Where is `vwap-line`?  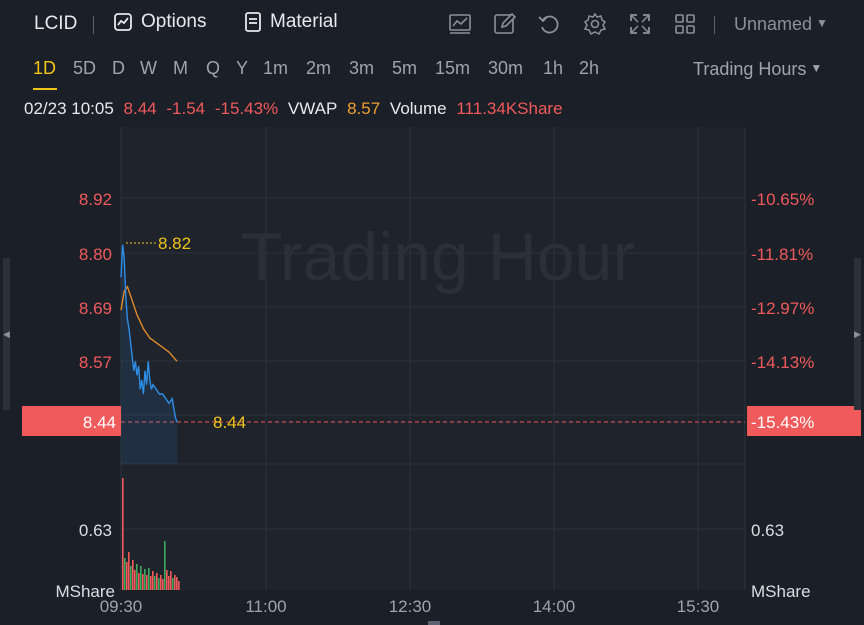 vwap-line is located at coordinates (149, 323).